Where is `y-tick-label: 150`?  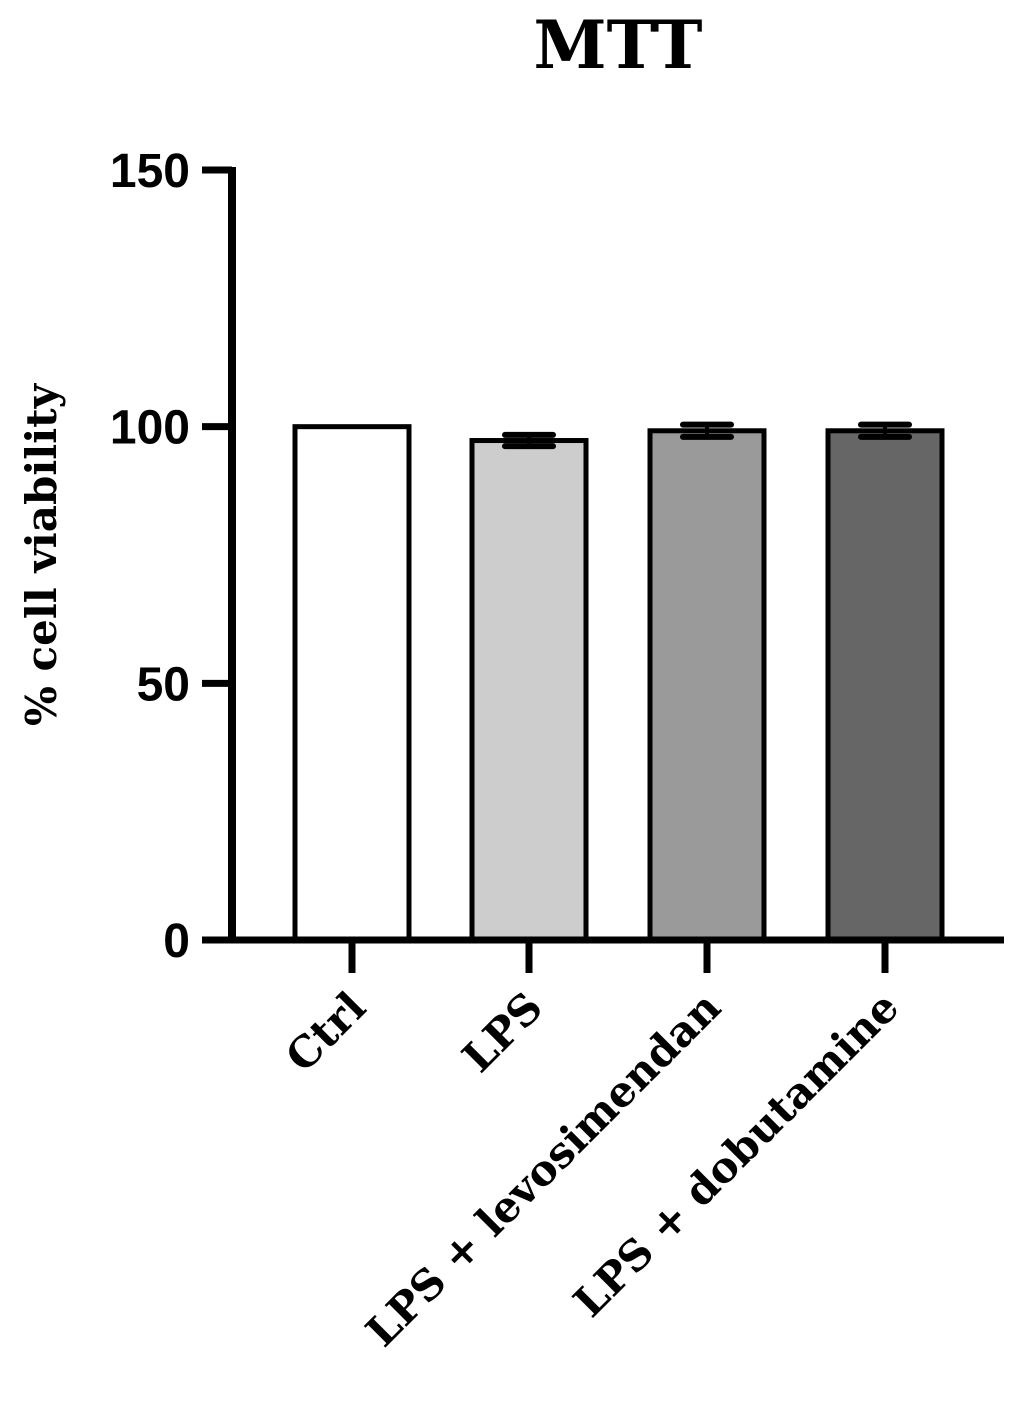
y-tick-label: 150 is located at coordinates (150, 171).